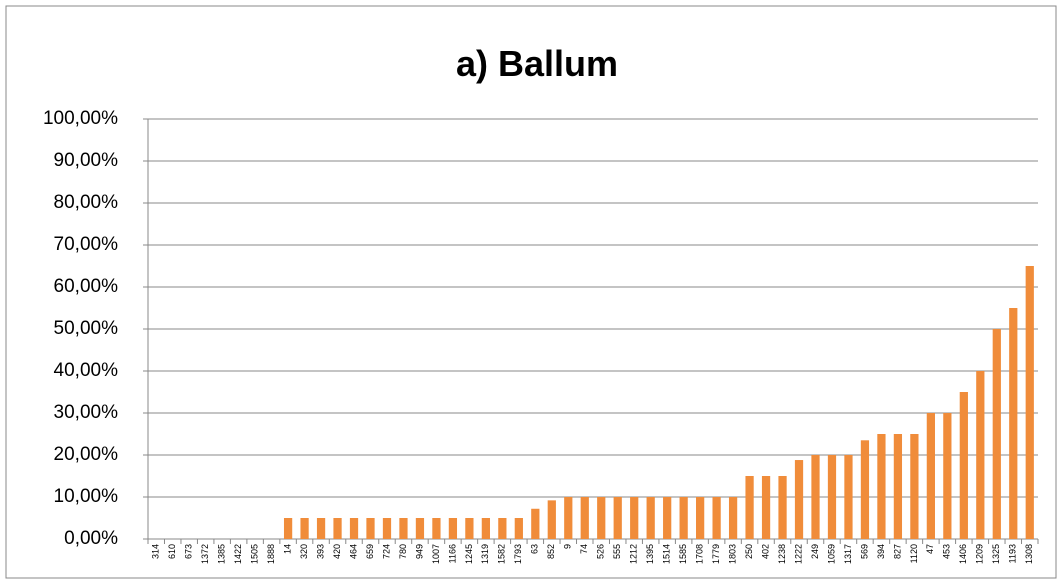 The height and width of the screenshot is (584, 1063). Describe the element at coordinates (156, 551) in the screenshot. I see `x-tick-label: 314` at that location.